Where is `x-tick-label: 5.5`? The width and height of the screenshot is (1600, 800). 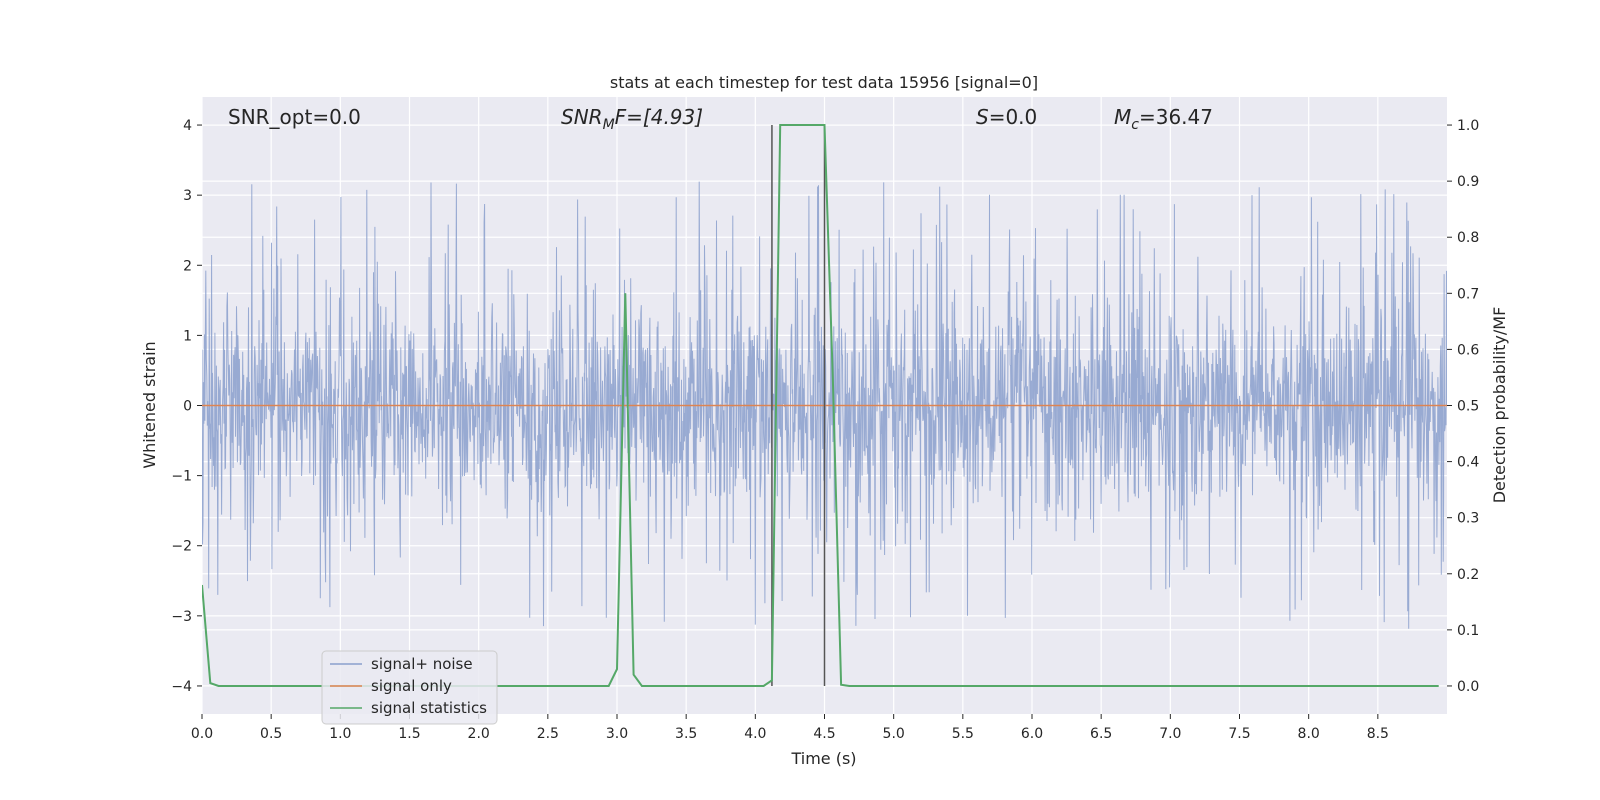 x-tick-label: 5.5 is located at coordinates (963, 734).